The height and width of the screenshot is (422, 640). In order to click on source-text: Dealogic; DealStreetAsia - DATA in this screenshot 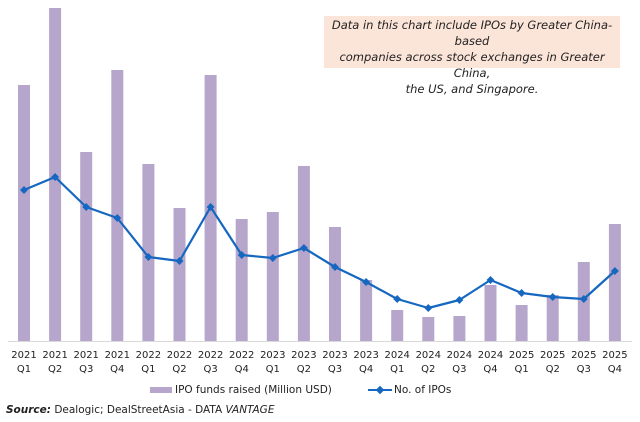, I will do `click(138, 410)`.